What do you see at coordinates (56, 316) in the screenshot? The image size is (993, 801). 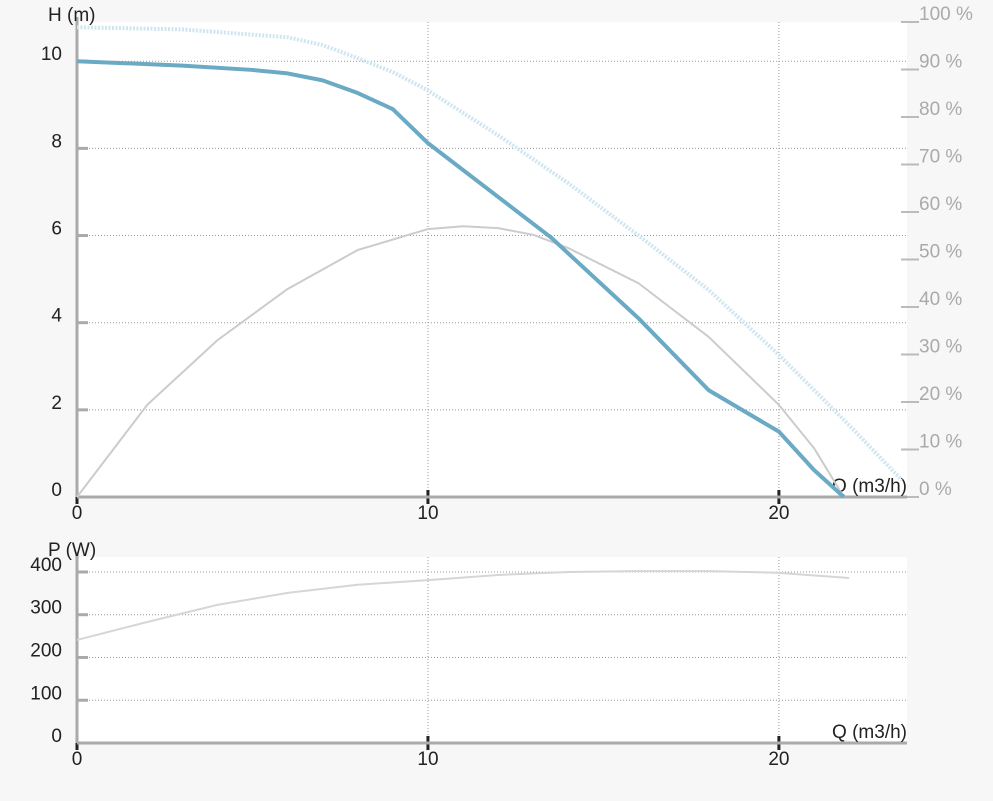 I see `y-tick-label: 4` at bounding box center [56, 316].